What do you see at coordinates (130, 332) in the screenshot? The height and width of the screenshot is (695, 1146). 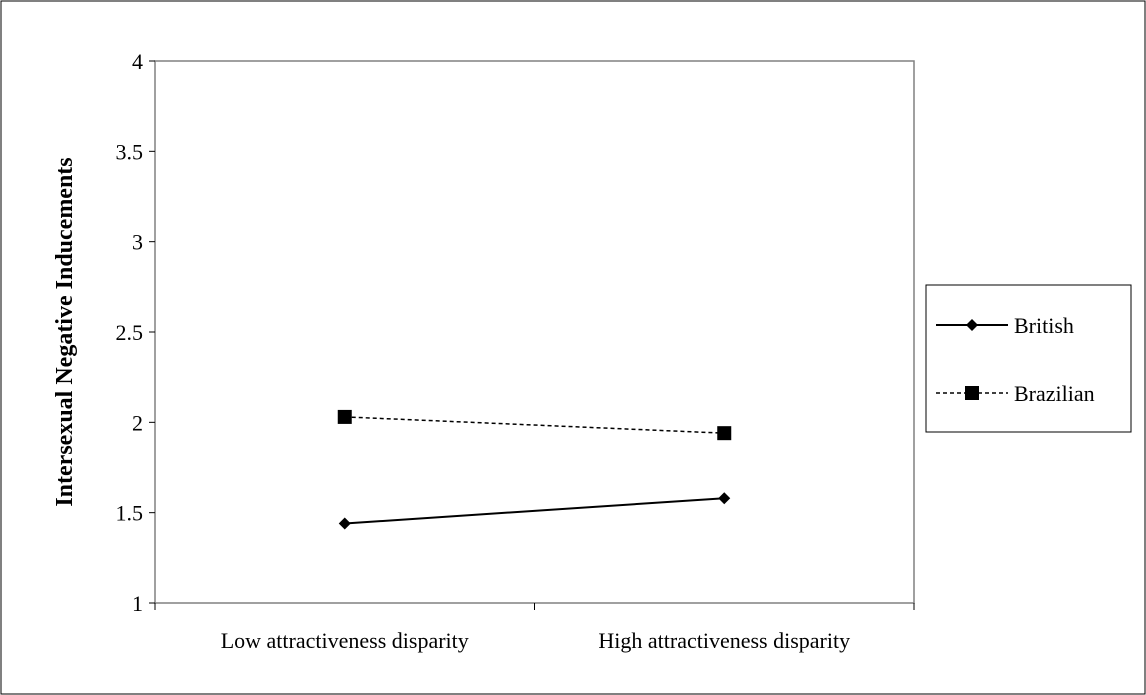 I see `y-tick-label: 2.5` at bounding box center [130, 332].